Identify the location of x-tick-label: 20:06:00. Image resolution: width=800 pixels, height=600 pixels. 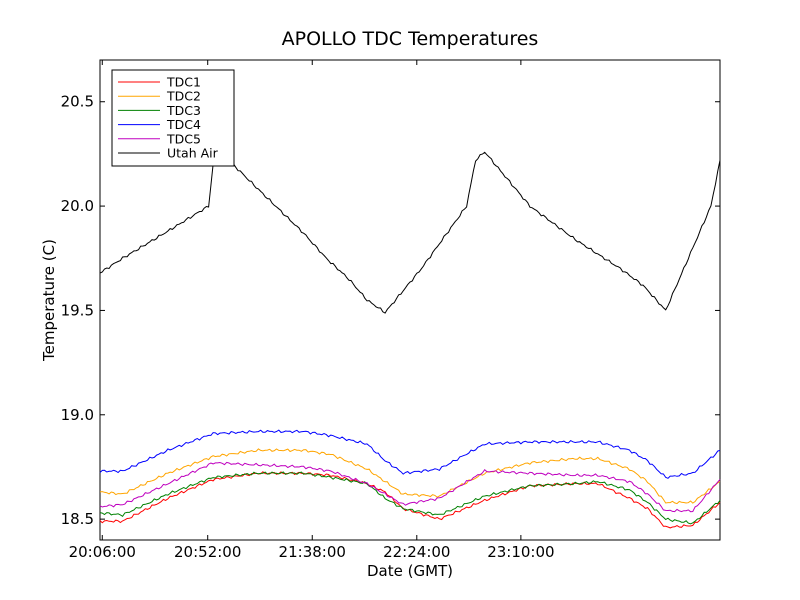
(102, 552).